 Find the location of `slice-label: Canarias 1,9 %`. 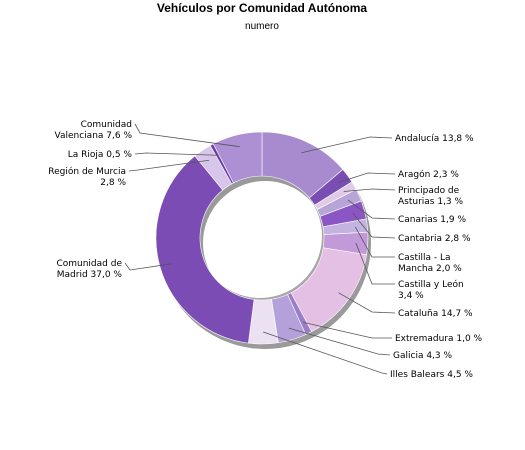

slice-label: Canarias 1,9 % is located at coordinates (432, 220).